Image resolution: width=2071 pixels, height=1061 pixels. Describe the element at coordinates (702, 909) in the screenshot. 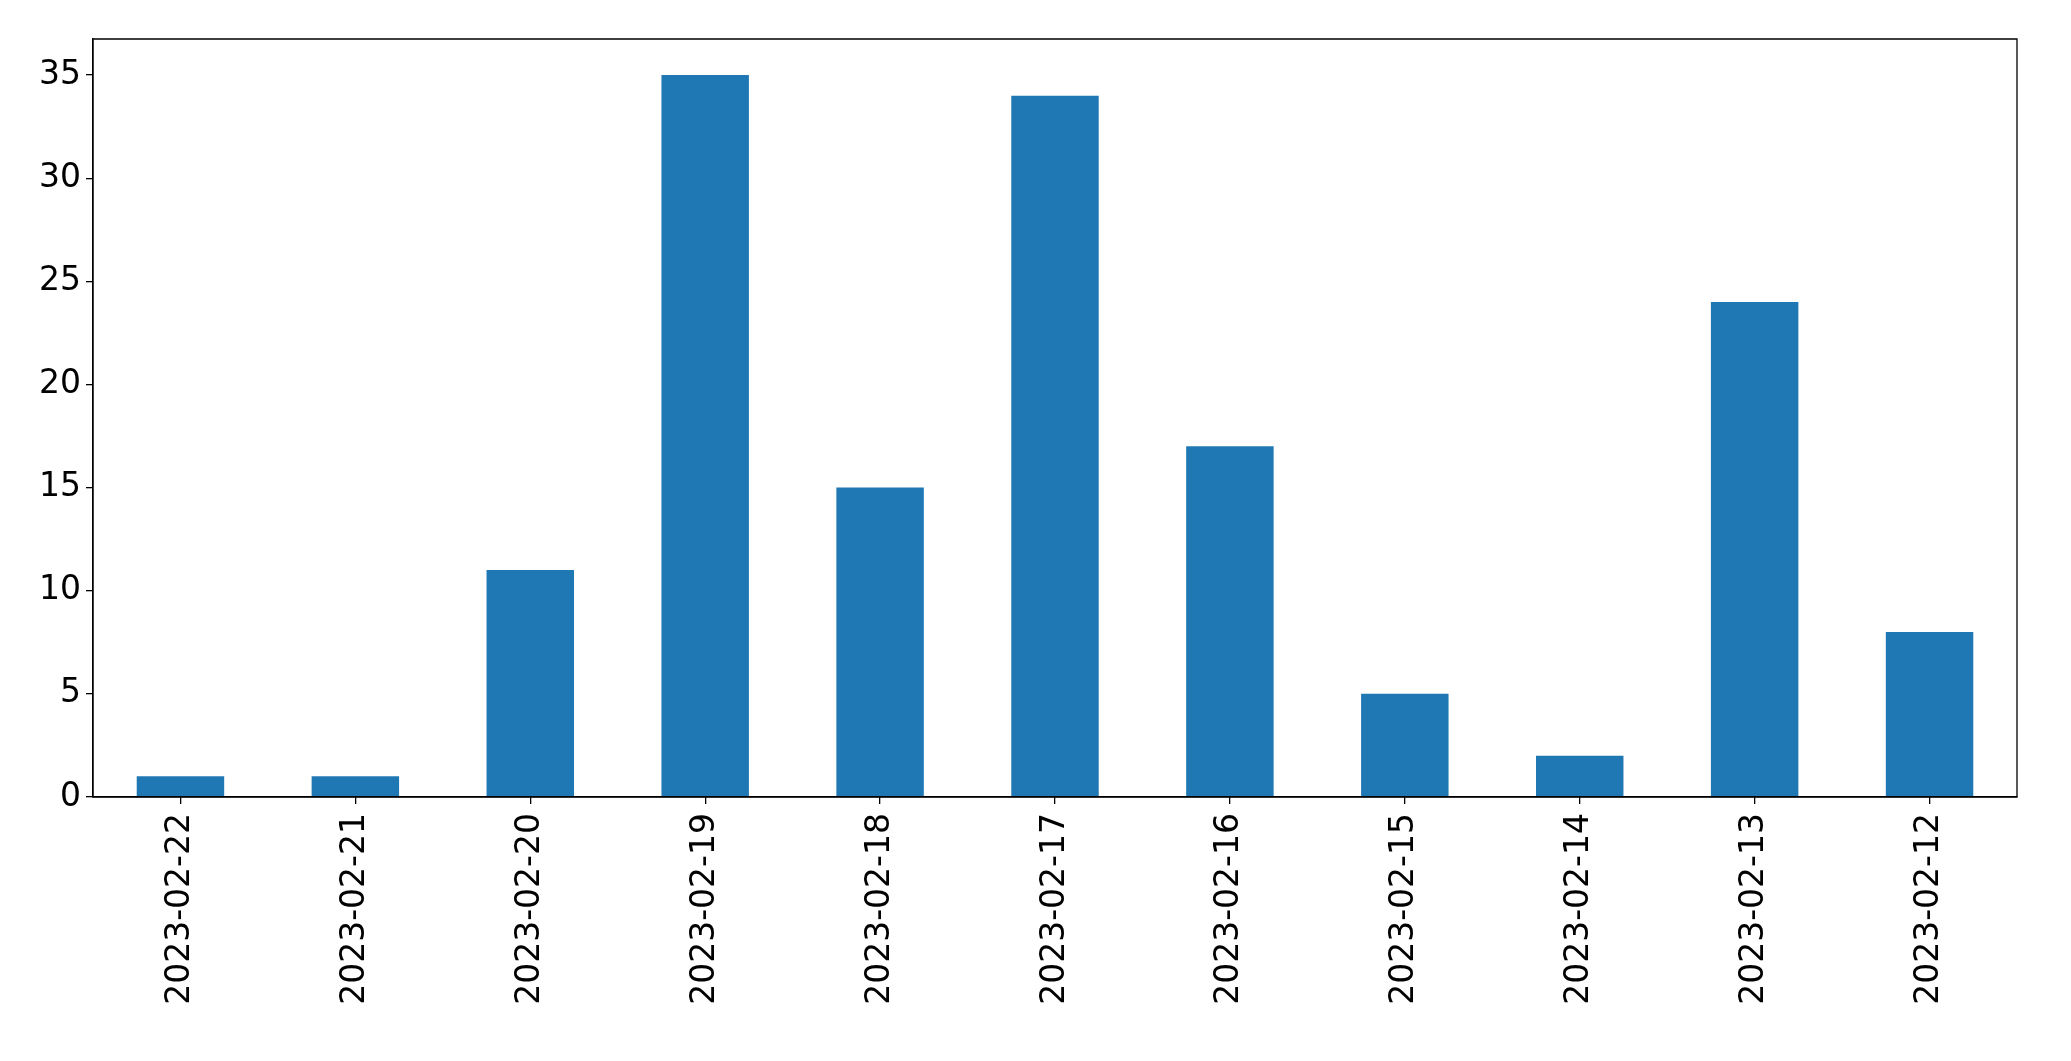

I see `x-tick-label: 2023-02-19` at that location.